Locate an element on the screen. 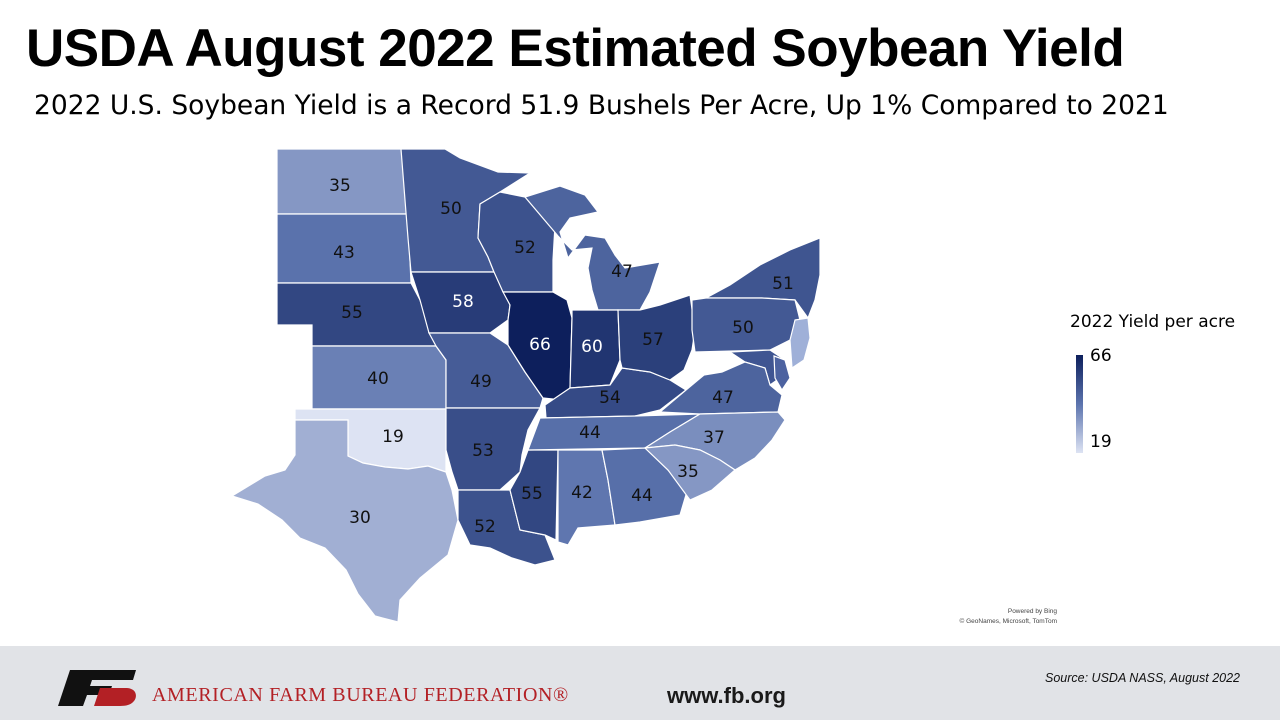 This screenshot has height=720, width=1280. state-label-MI: 47 is located at coordinates (622, 272).